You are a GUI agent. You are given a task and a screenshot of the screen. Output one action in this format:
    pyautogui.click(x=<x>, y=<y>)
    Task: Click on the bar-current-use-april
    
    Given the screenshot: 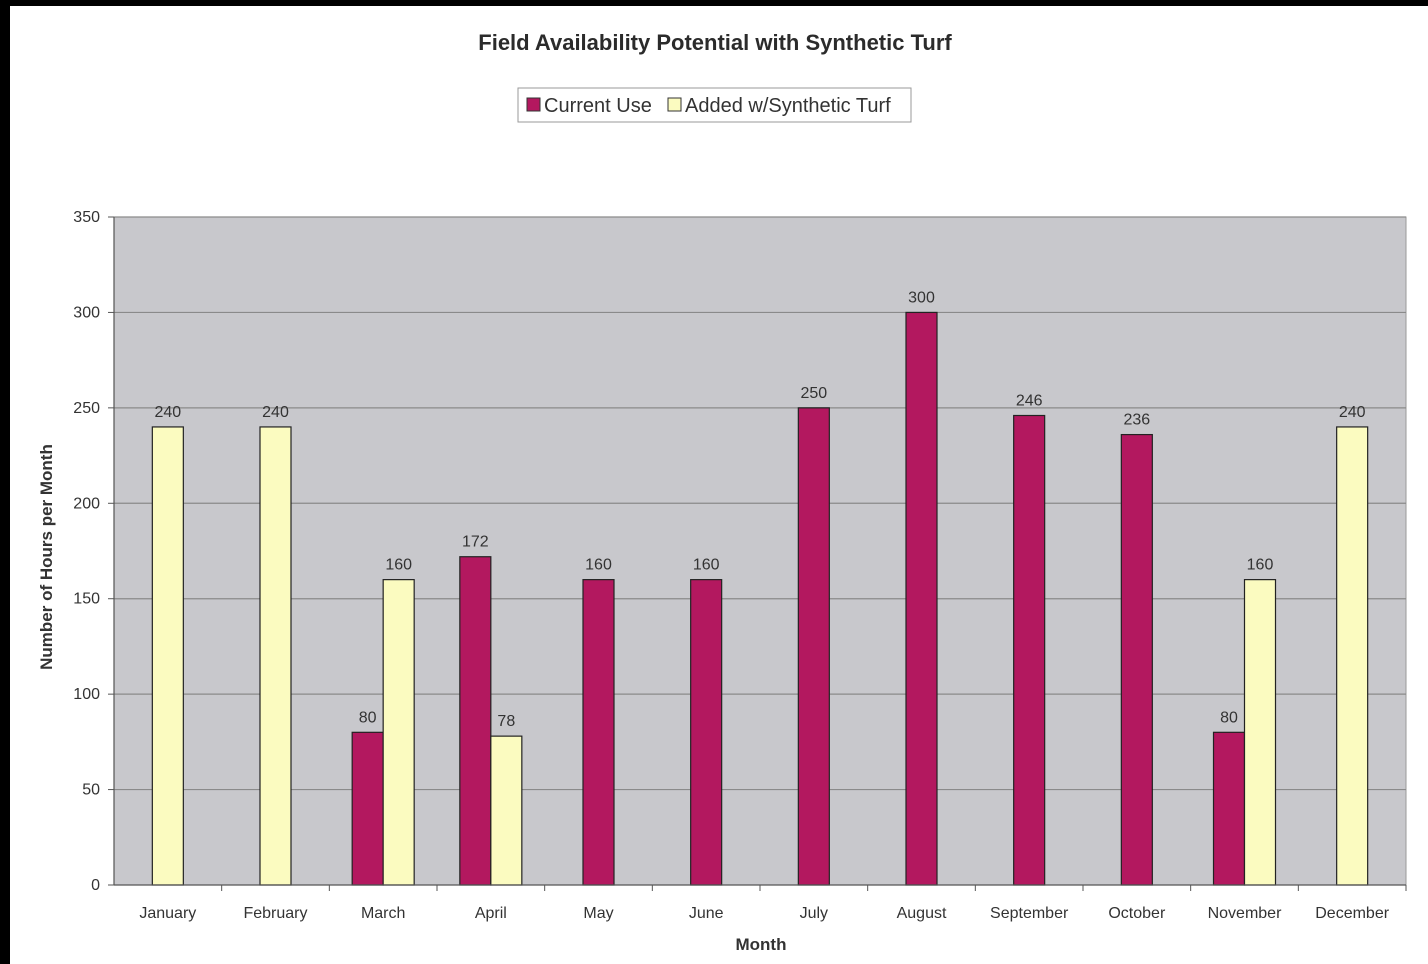 What is the action you would take?
    pyautogui.click(x=475, y=721)
    